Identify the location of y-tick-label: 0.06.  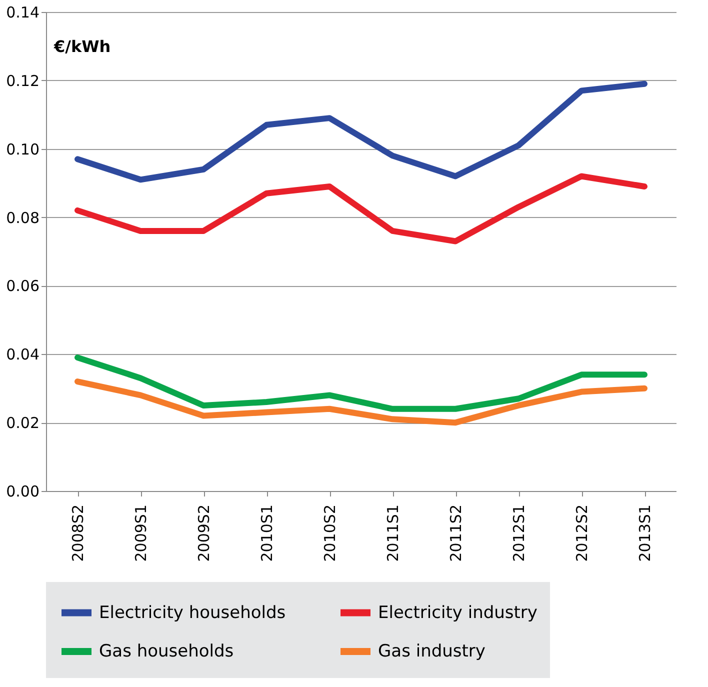
(23, 286).